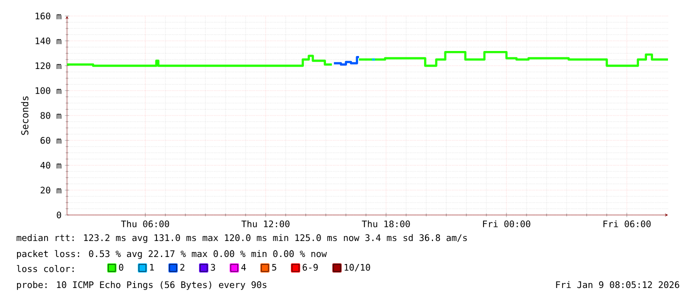 This screenshot has width=697, height=297. What do you see at coordinates (24, 115) in the screenshot?
I see `y-axis-title: Seconds` at bounding box center [24, 115].